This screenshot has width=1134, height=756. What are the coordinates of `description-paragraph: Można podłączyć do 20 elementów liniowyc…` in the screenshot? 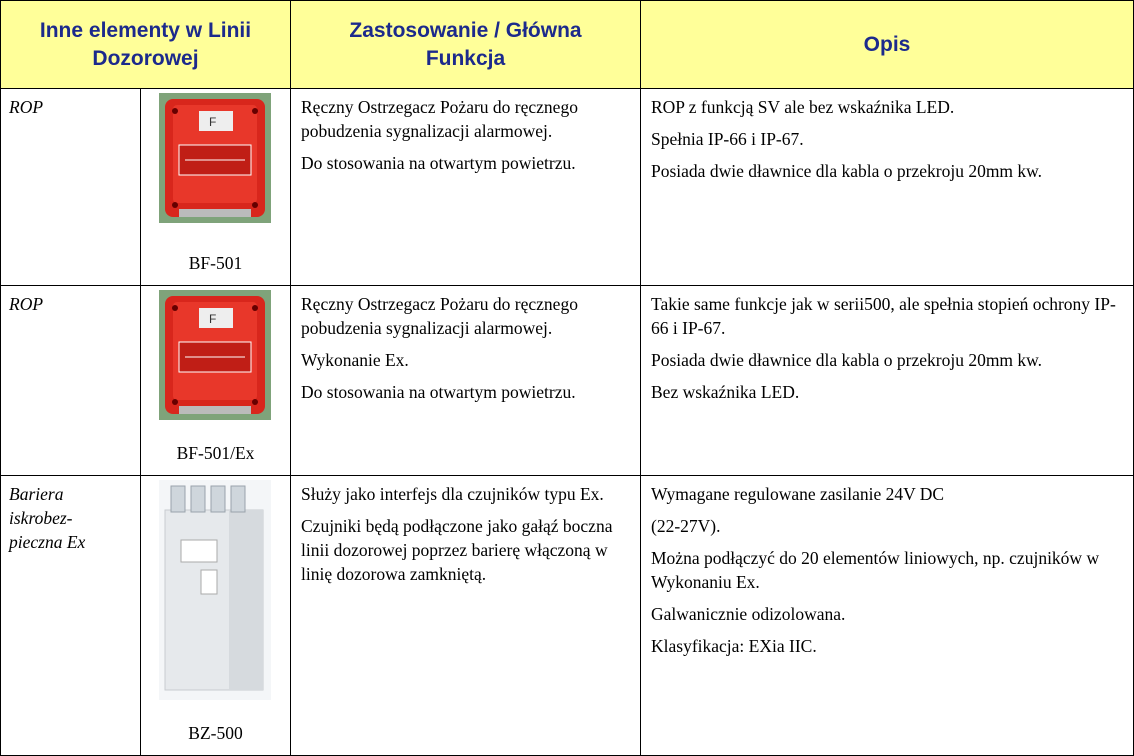 It's located at (875, 570).